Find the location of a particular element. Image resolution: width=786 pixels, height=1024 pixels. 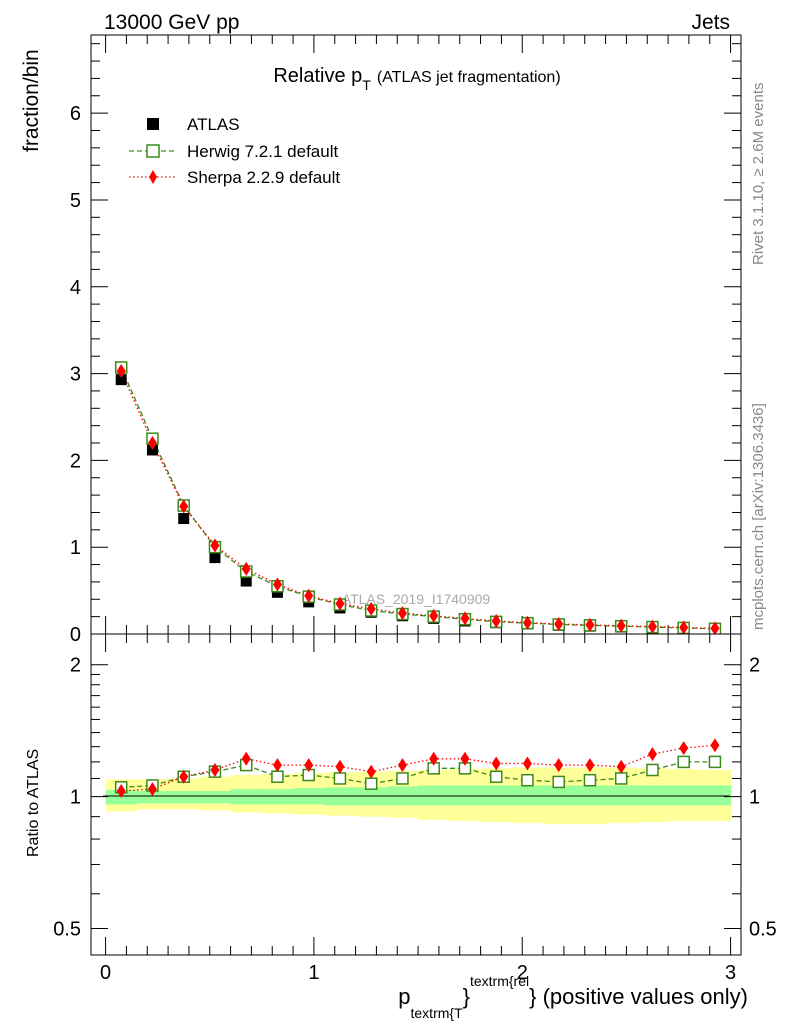

ratio-ytick-label-0: 0.5 is located at coordinates (67, 929).